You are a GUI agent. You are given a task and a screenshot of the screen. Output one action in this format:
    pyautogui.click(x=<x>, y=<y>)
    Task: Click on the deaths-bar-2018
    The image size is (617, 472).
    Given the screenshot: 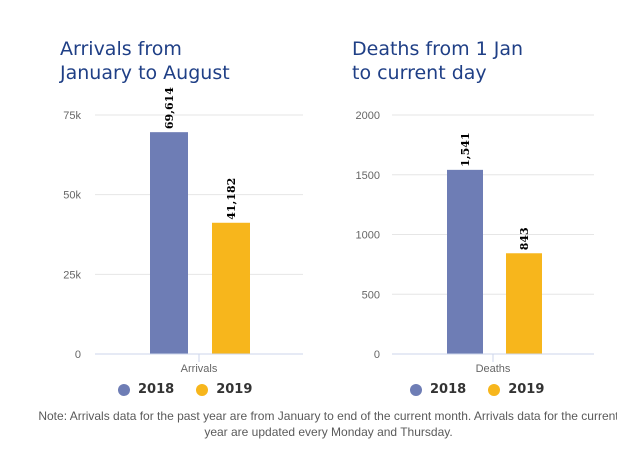 What is the action you would take?
    pyautogui.click(x=465, y=261)
    